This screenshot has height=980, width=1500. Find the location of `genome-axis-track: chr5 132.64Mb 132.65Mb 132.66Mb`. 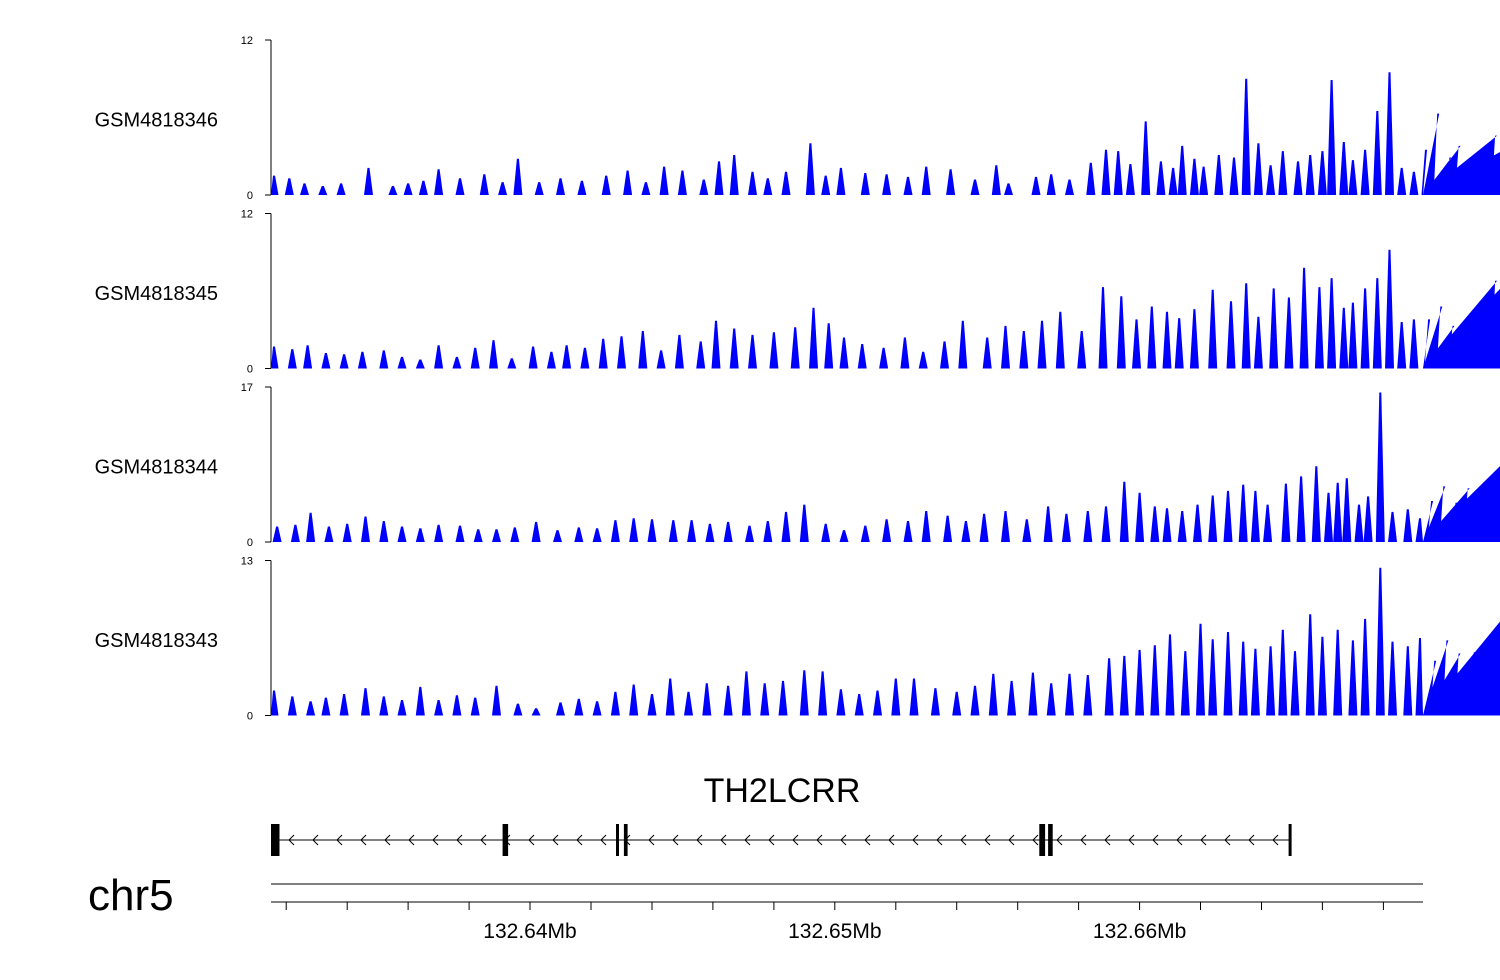

genome-axis-track: chr5 132.64Mb 132.65Mb 132.66Mb is located at coordinates (755, 907).